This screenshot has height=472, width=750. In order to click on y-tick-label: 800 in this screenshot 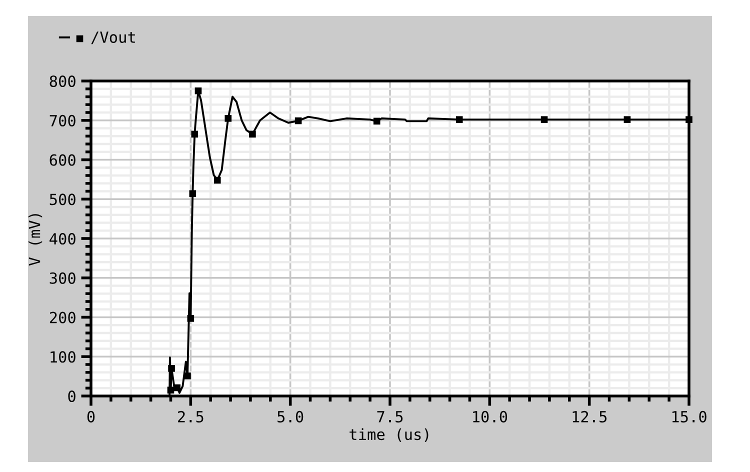, I will do `click(63, 82)`.